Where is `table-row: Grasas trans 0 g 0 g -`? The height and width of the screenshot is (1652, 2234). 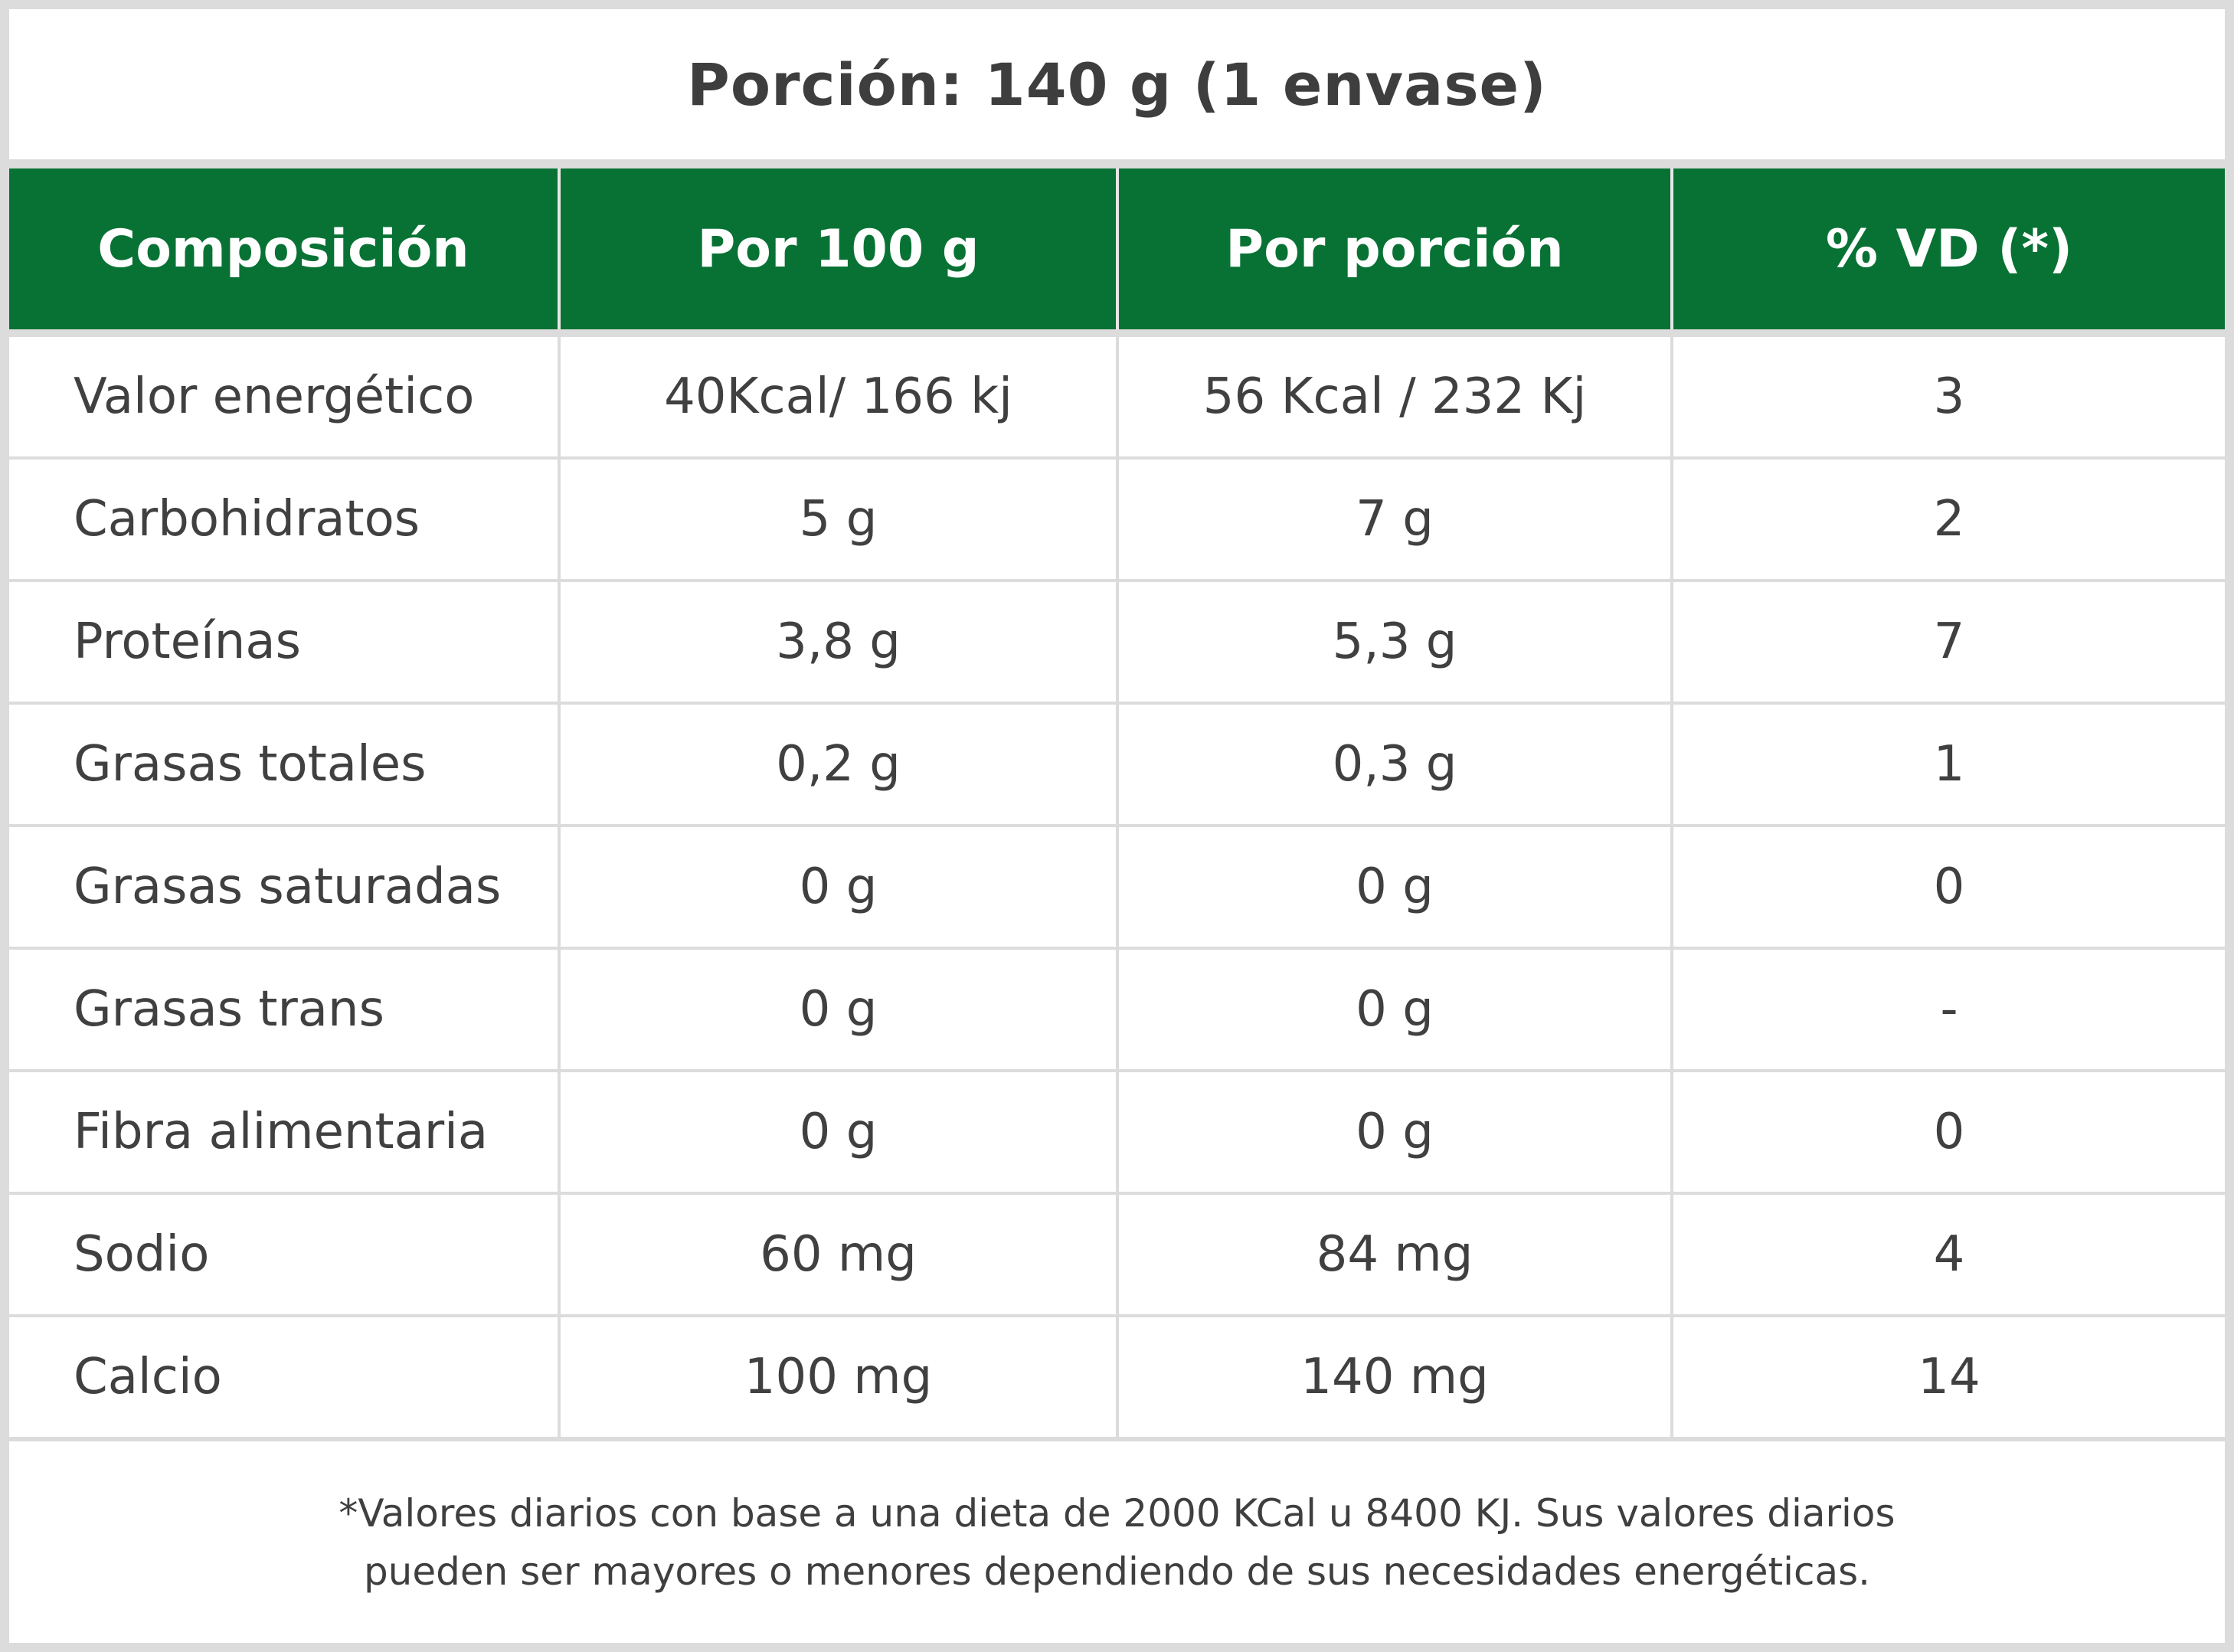 table-row: Grasas trans 0 g 0 g - is located at coordinates (1117, 1009).